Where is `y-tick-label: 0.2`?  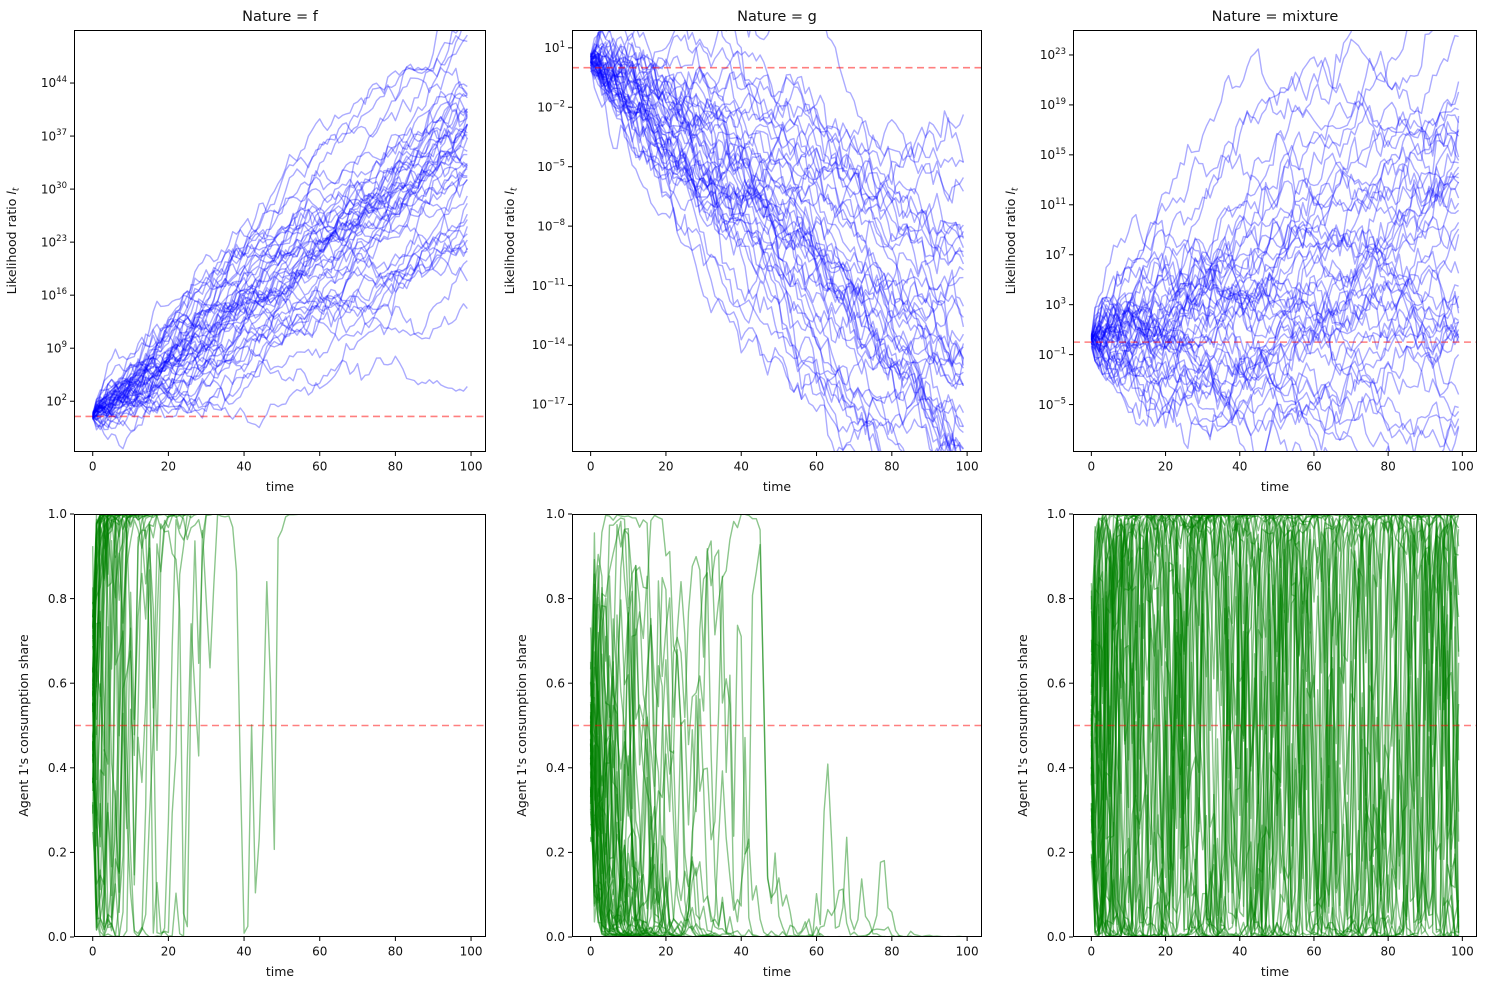 y-tick-label: 0.2 is located at coordinates (555, 853).